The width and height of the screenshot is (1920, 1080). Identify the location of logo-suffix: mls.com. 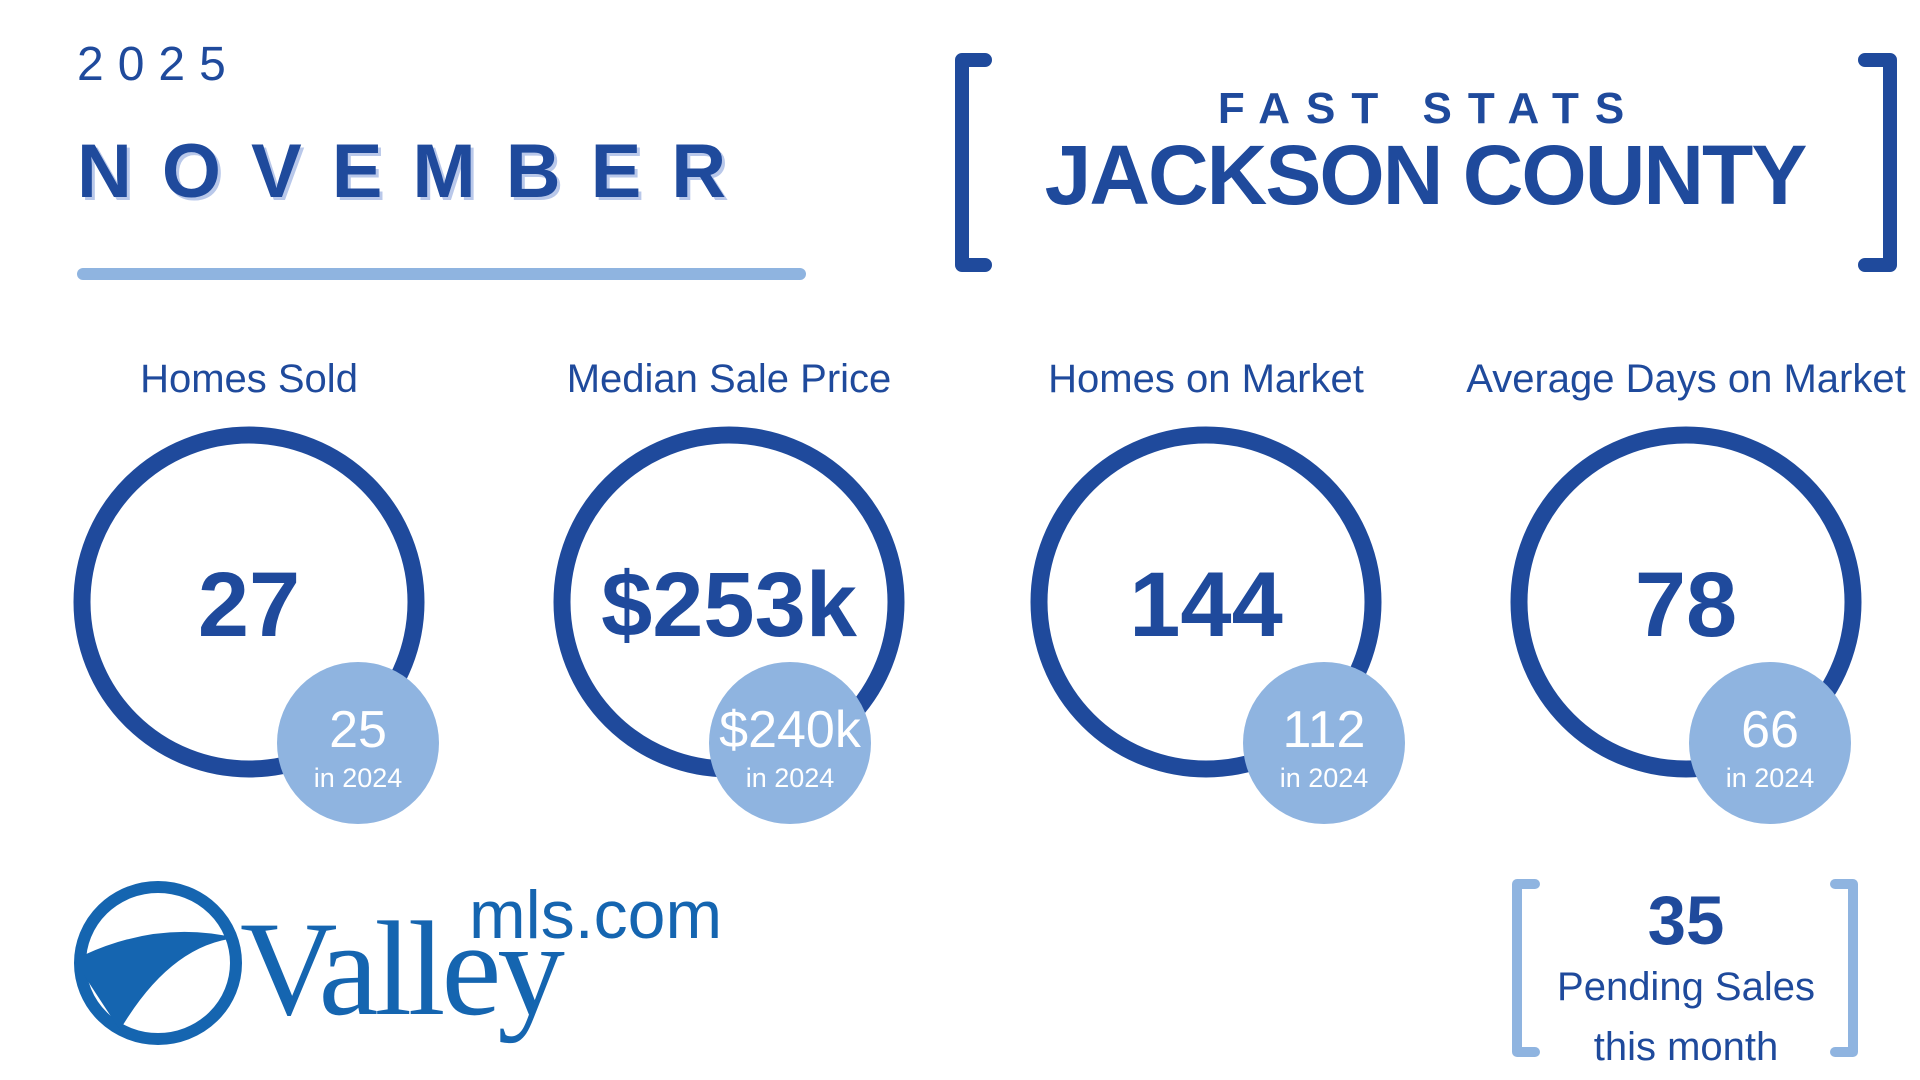
(595, 915).